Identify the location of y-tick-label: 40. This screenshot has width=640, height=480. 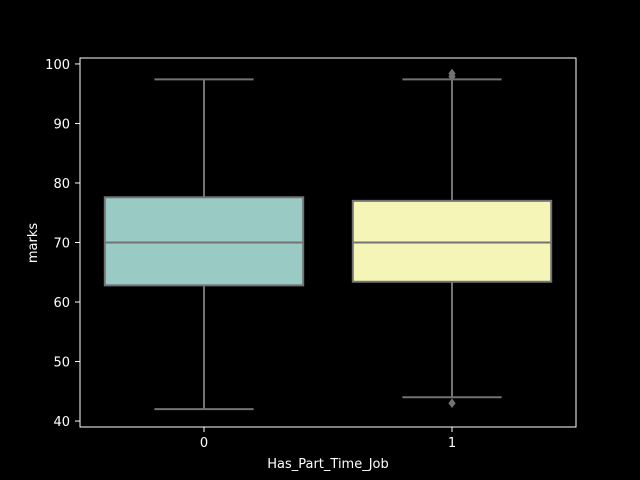
(61, 422).